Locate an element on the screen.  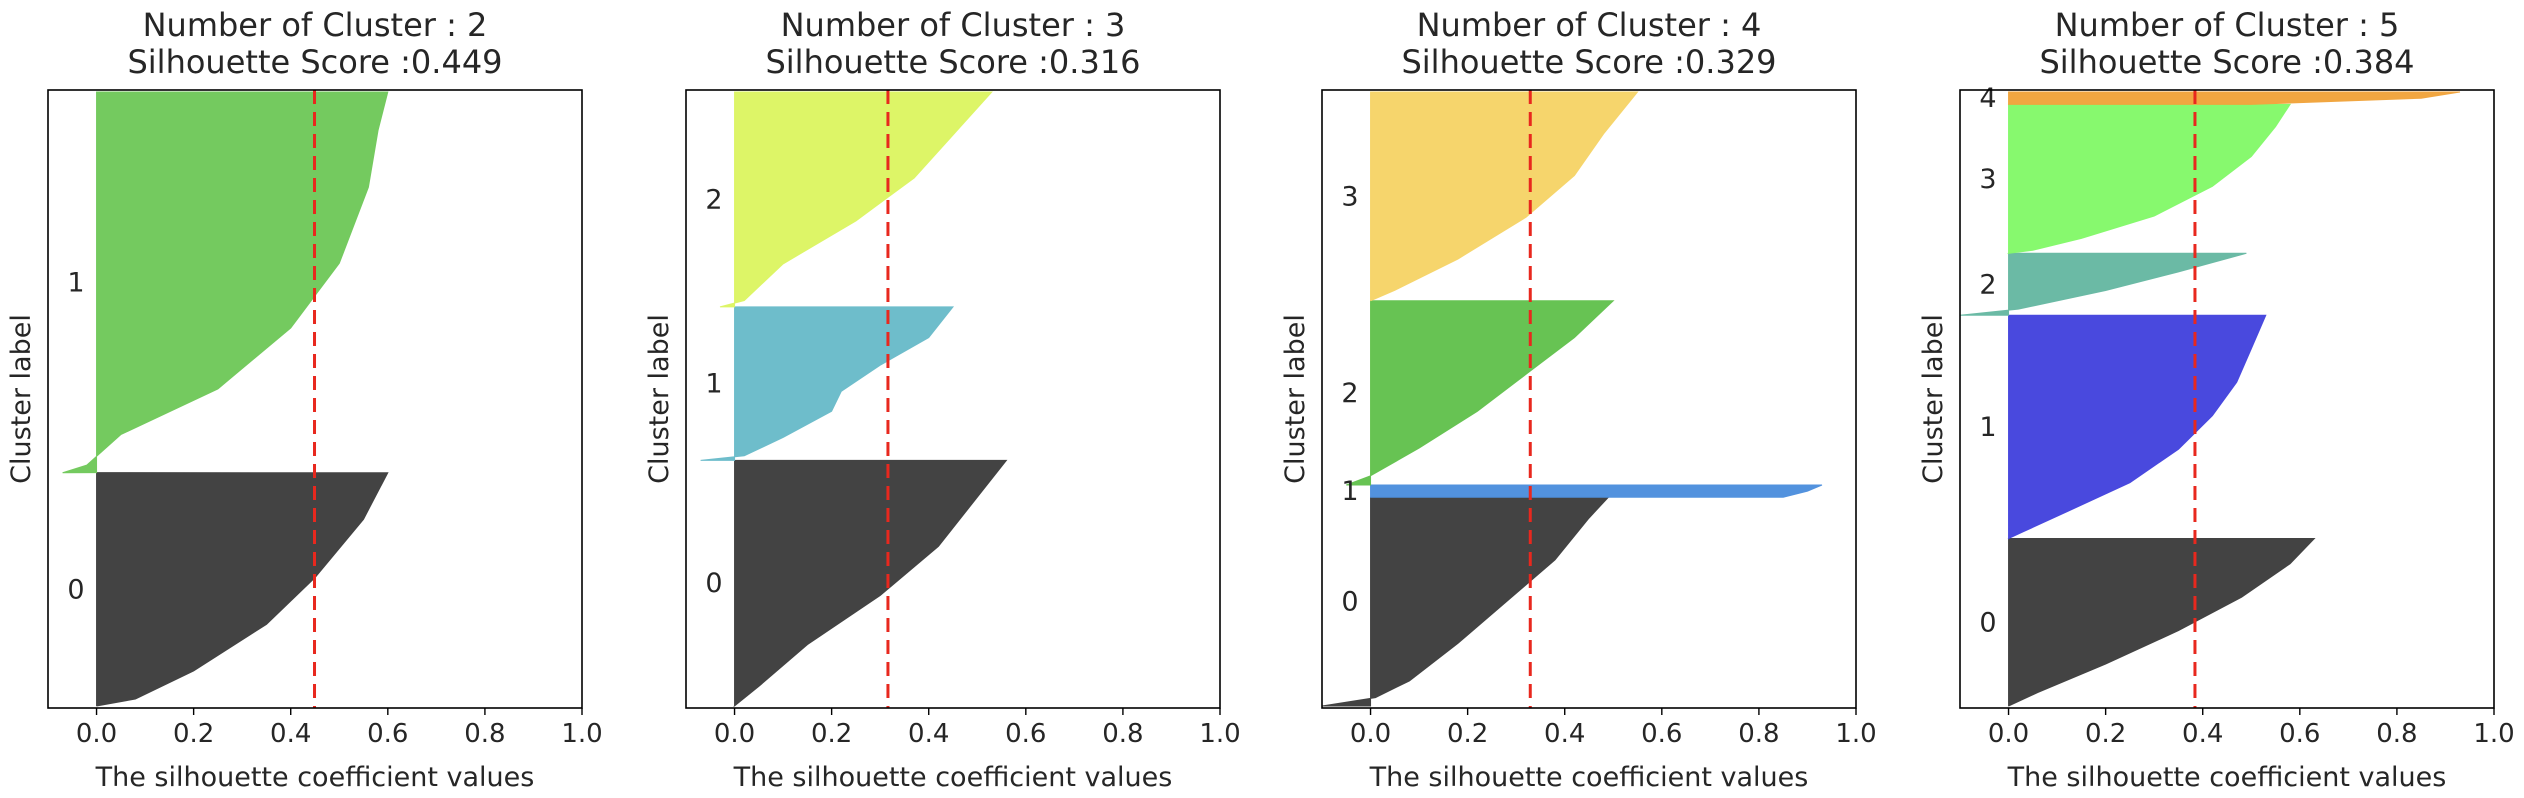
chart-title-line1: Number of Cluster : 4 is located at coordinates (1589, 25).